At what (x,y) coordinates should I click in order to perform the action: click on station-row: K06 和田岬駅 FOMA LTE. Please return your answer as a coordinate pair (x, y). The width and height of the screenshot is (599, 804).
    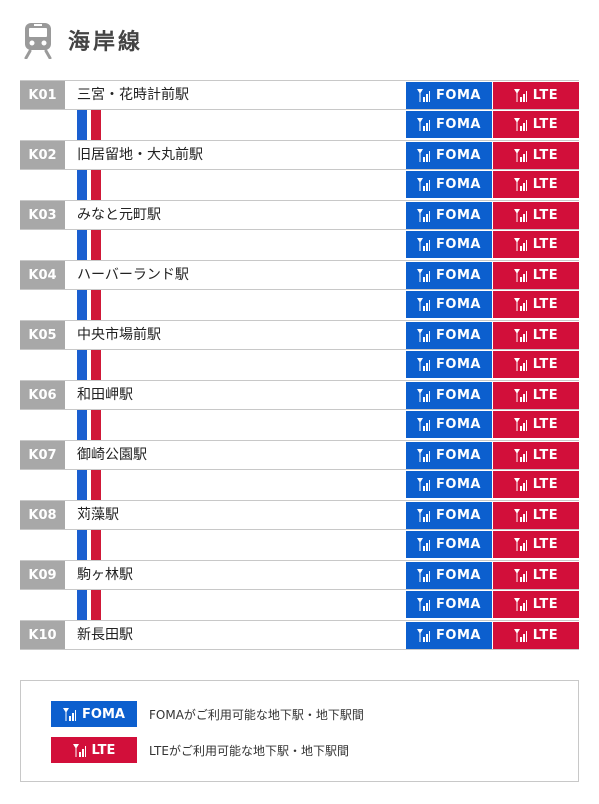
    Looking at the image, I should click on (299, 395).